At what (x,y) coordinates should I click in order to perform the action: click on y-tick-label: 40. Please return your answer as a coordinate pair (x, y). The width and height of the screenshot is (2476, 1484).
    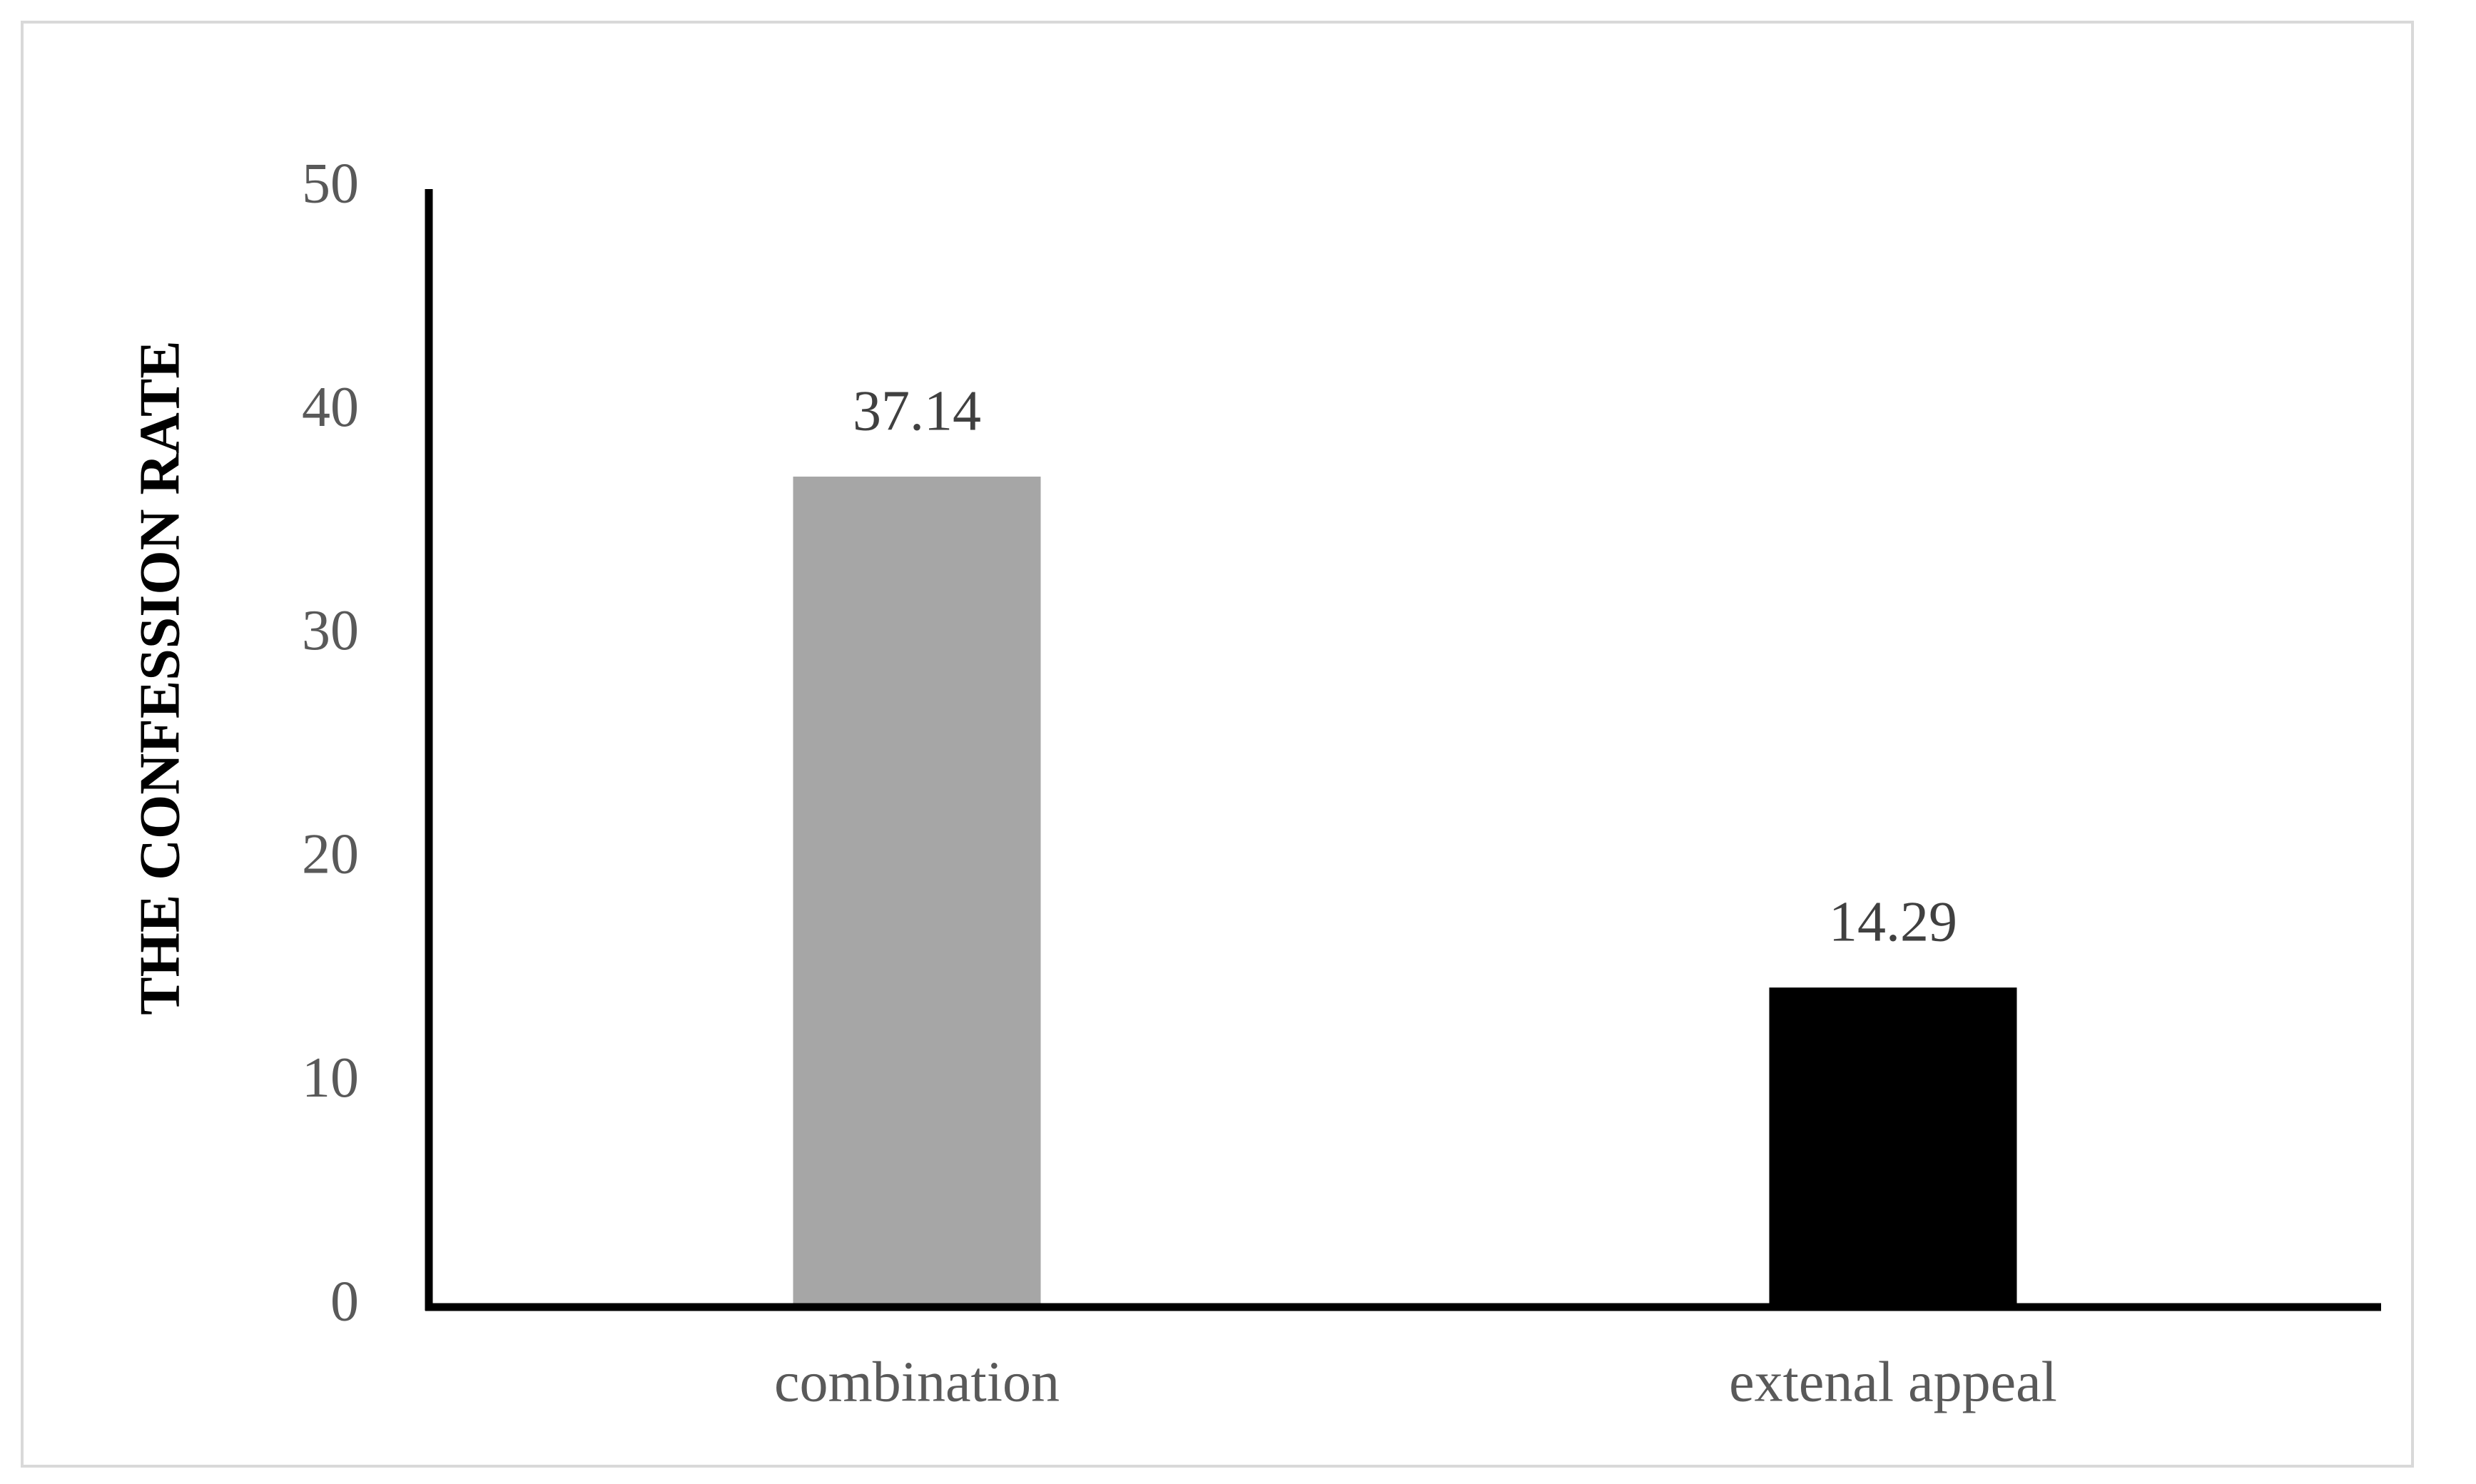
    Looking at the image, I should click on (330, 407).